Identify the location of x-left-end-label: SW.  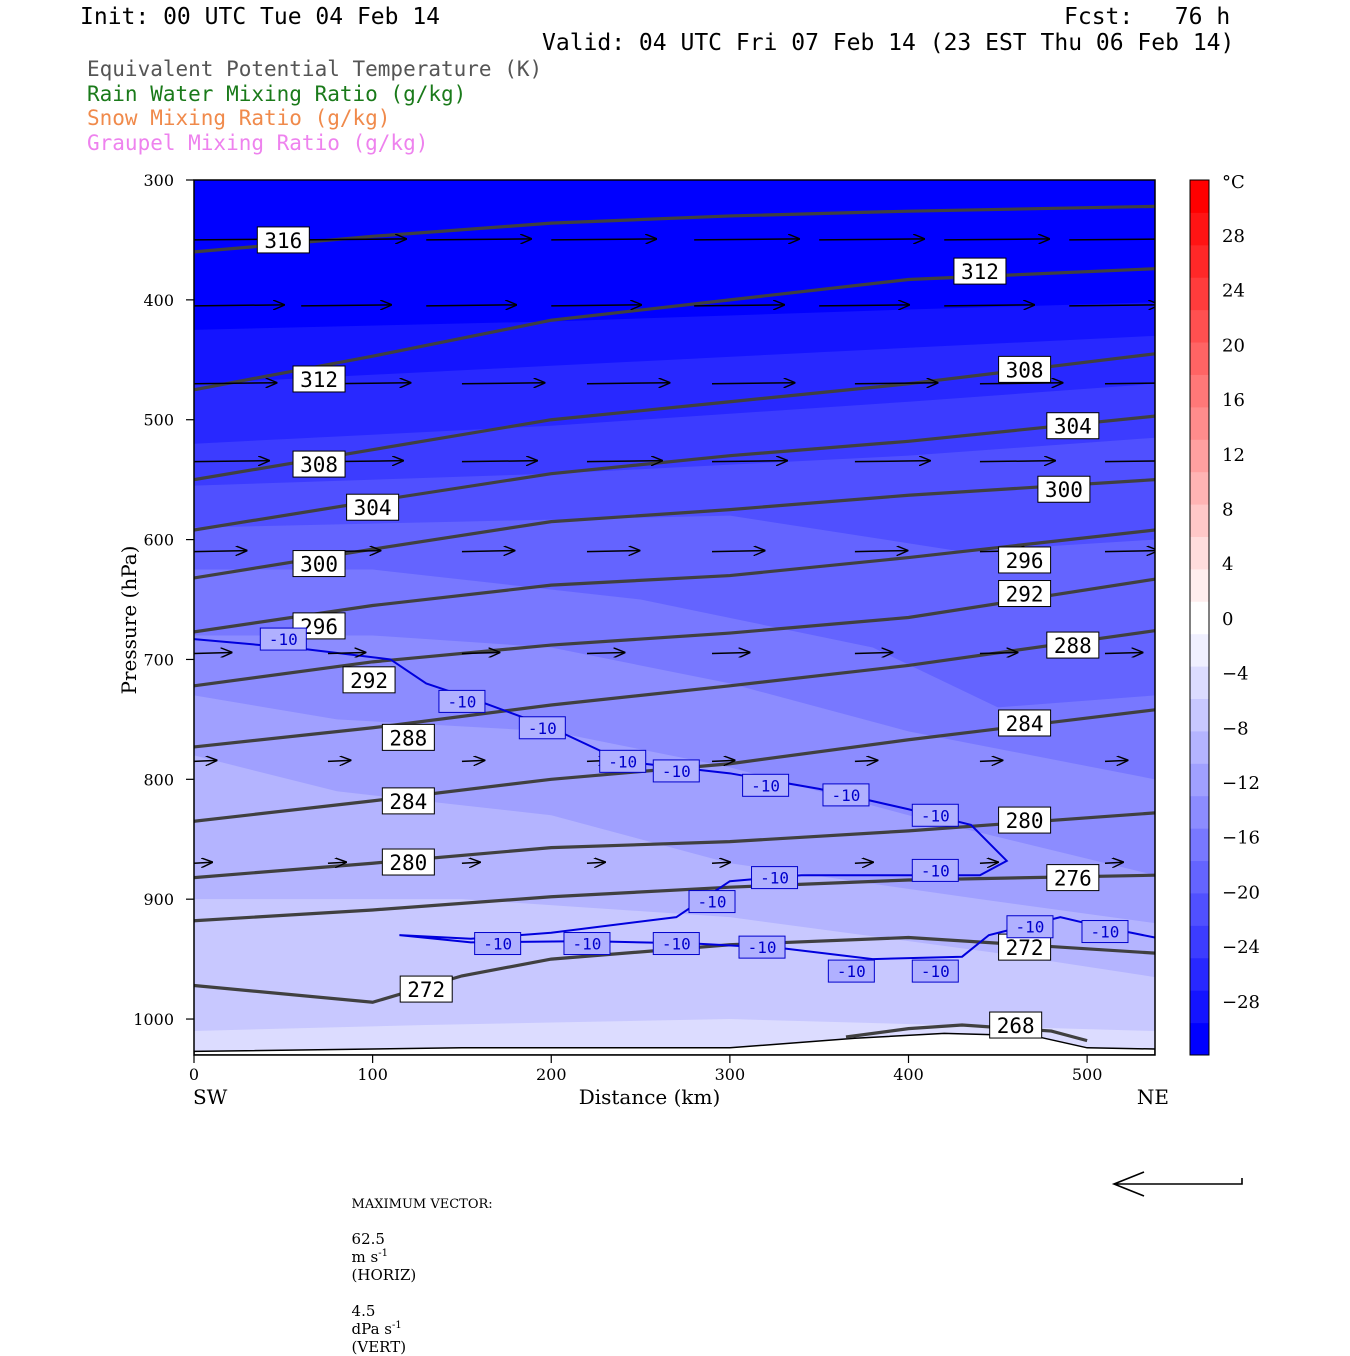
(210, 1097).